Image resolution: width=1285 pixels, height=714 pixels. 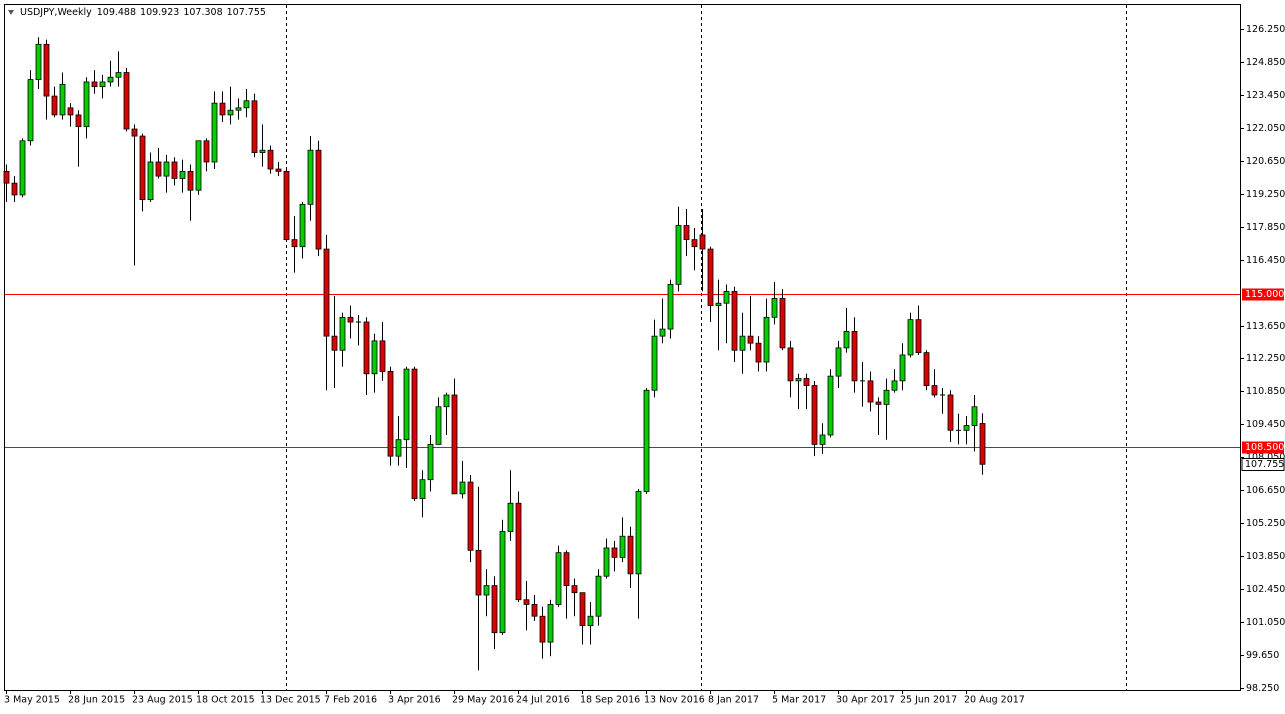 What do you see at coordinates (202, 12) in the screenshot?
I see `header-low: 107.308` at bounding box center [202, 12].